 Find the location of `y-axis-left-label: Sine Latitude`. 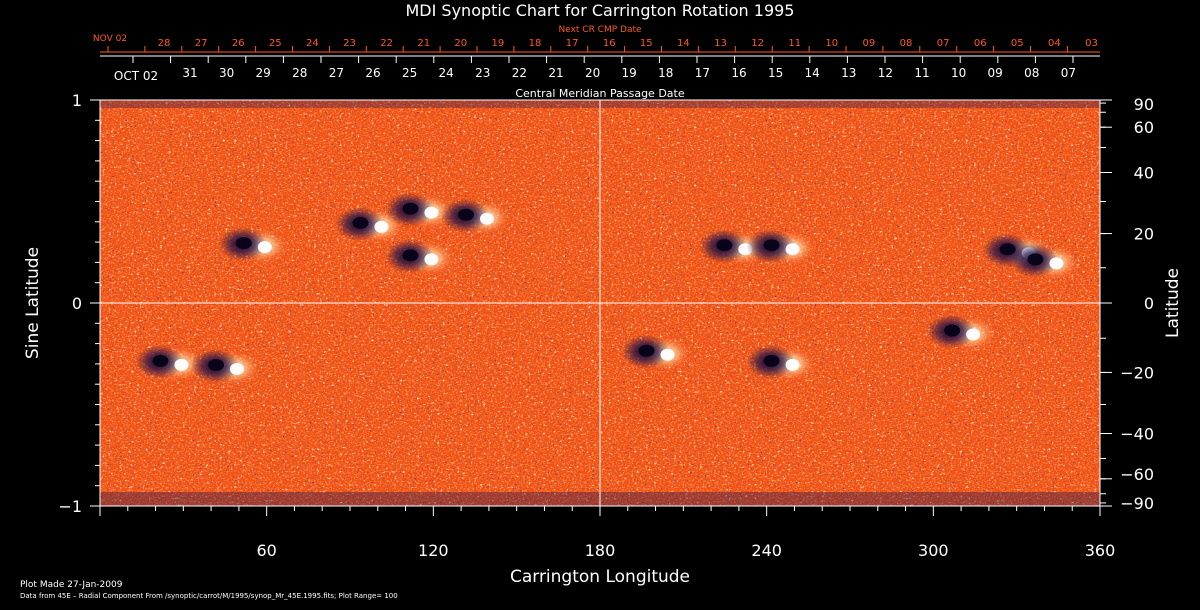

y-axis-left-label: Sine Latitude is located at coordinates (33, 303).